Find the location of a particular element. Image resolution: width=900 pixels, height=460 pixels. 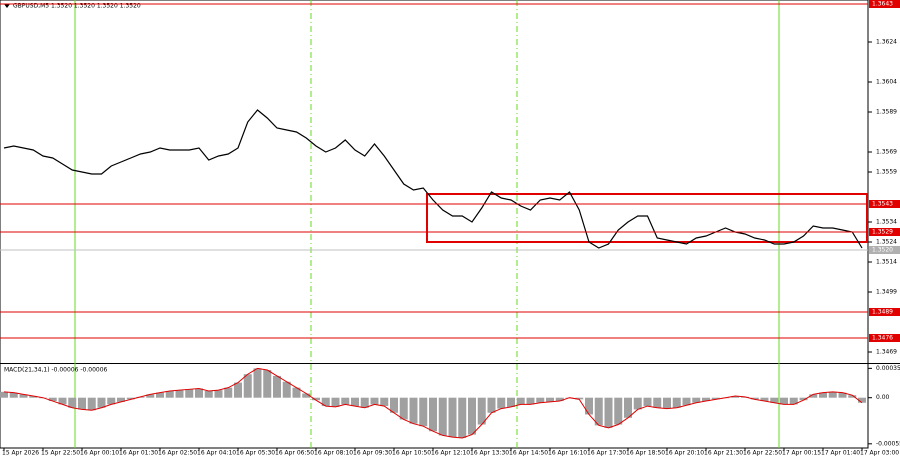

x-tick-label: 16 Apr 12:10 is located at coordinates (450, 453).